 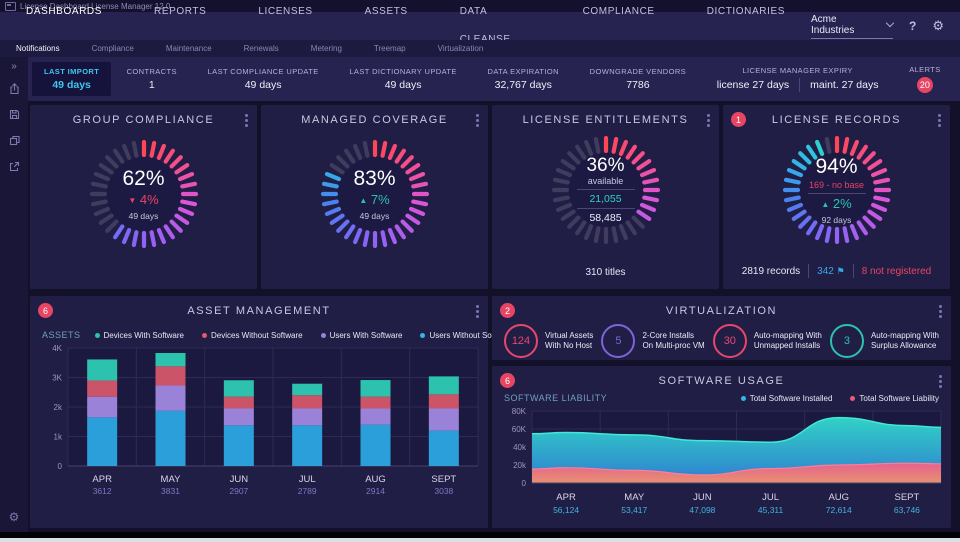 What do you see at coordinates (938, 25) in the screenshot?
I see `settings-gear-icon: ⚙` at bounding box center [938, 25].